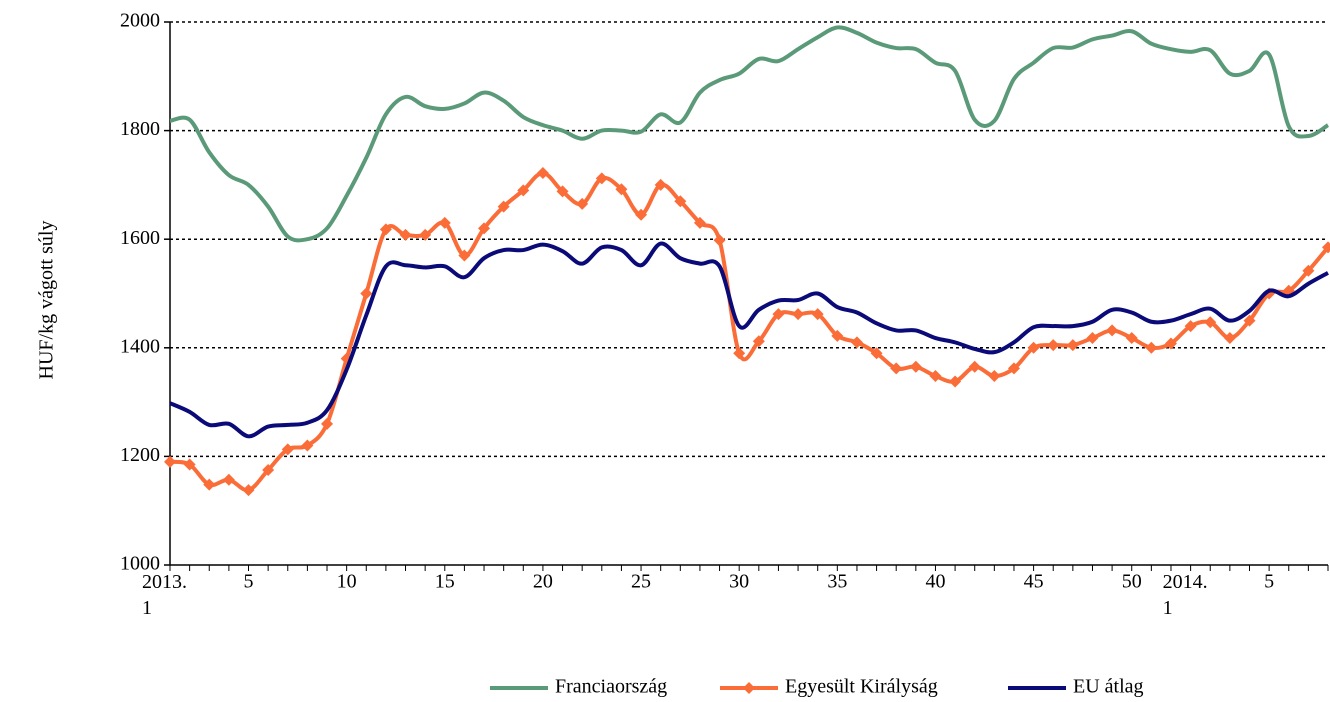 Image resolution: width=1330 pixels, height=702 pixels. What do you see at coordinates (739, 582) in the screenshot?
I see `x-tick-label: 30` at bounding box center [739, 582].